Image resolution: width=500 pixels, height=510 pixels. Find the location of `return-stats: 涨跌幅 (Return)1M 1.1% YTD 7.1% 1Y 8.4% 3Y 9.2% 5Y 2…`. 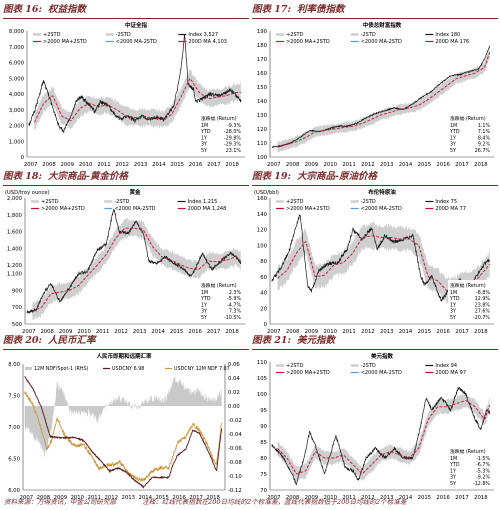

return-stats: 涨跌幅 (Return)1M 1.1% YTD 7.1% 1Y 8.4% 3Y 9.2% 5Y 2… is located at coordinates (470, 134).